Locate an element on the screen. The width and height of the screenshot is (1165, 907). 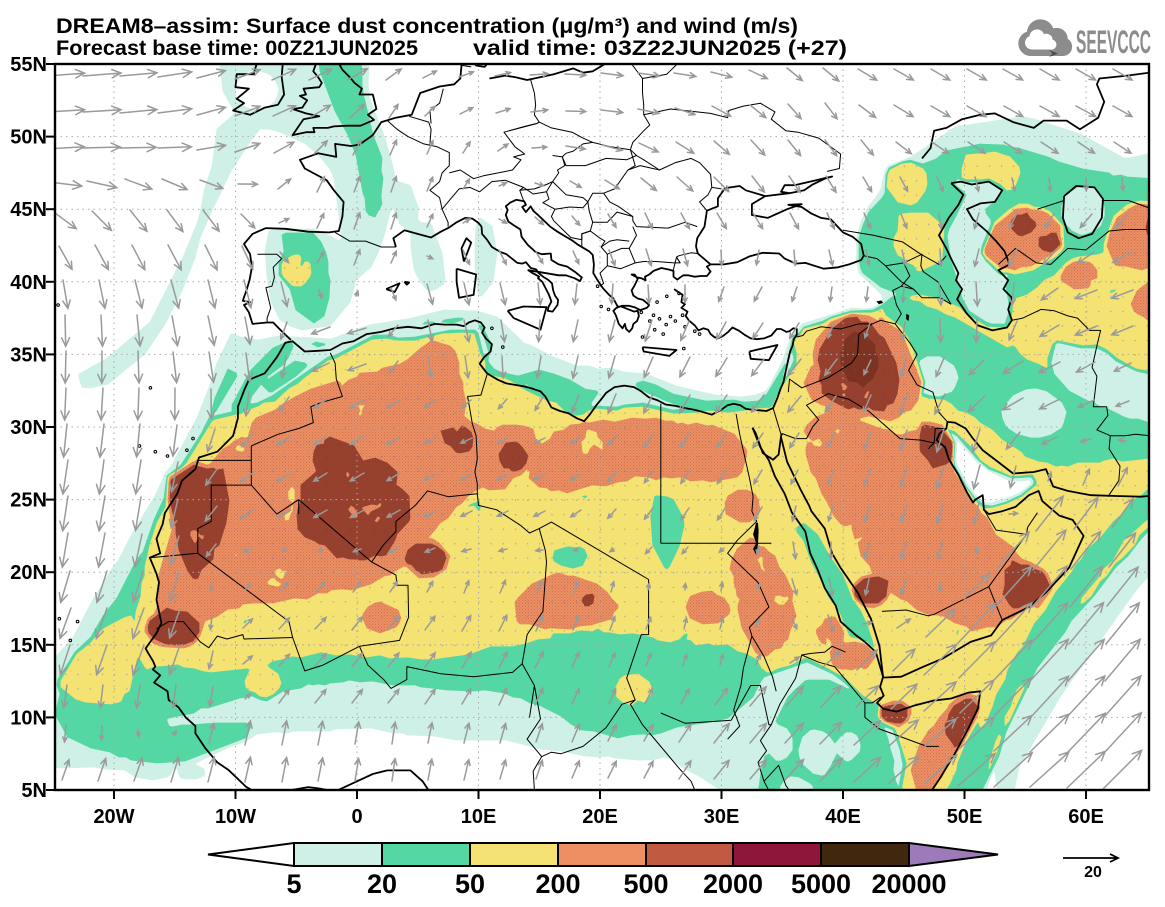
svg-text: 20E is located at coordinates (600, 817).